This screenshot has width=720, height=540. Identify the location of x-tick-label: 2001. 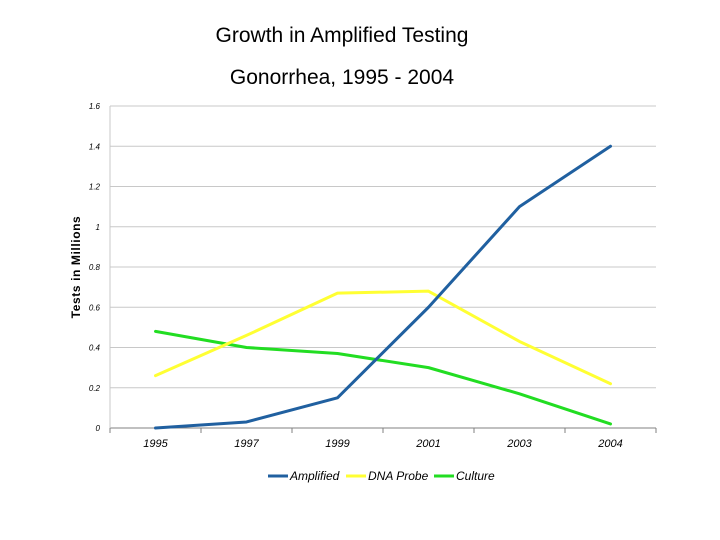
(427, 444).